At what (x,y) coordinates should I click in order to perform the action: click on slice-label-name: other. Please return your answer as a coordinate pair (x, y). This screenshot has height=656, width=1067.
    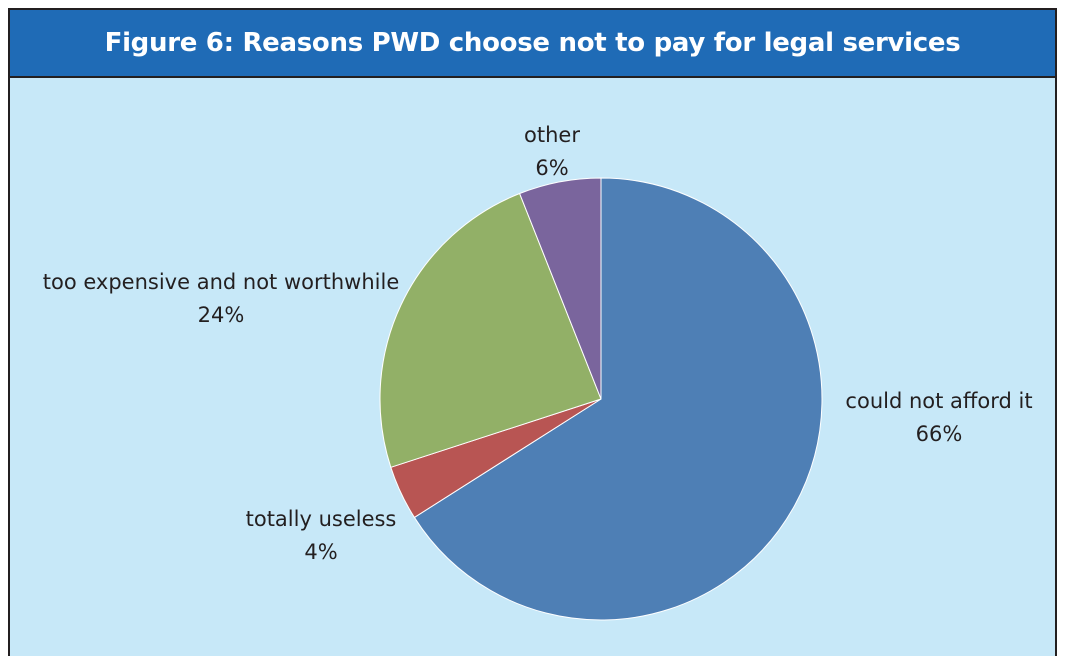
    Looking at the image, I should click on (552, 135).